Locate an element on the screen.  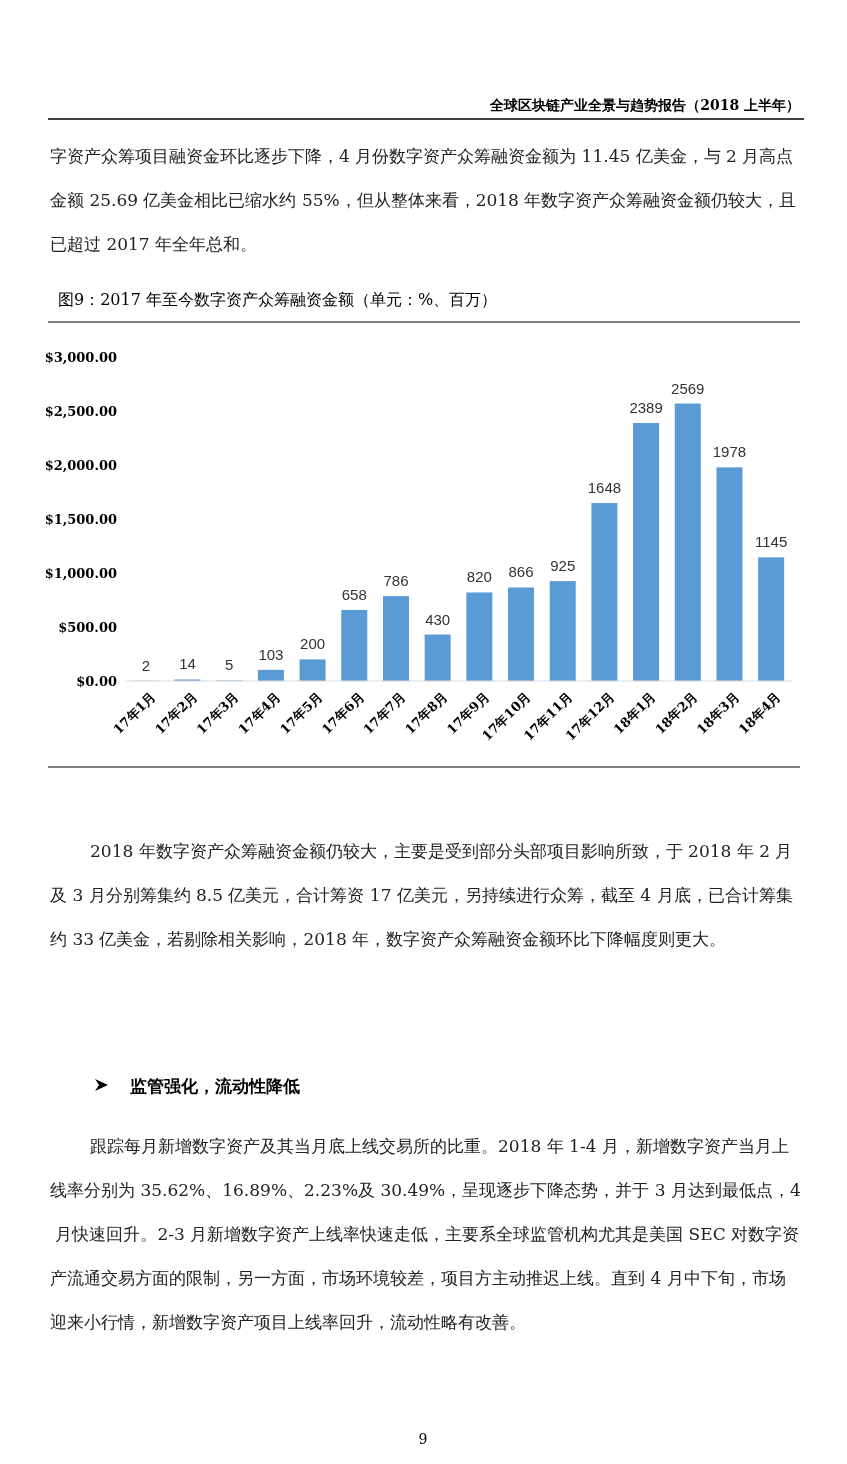
data-label: 866 is located at coordinates (521, 572).